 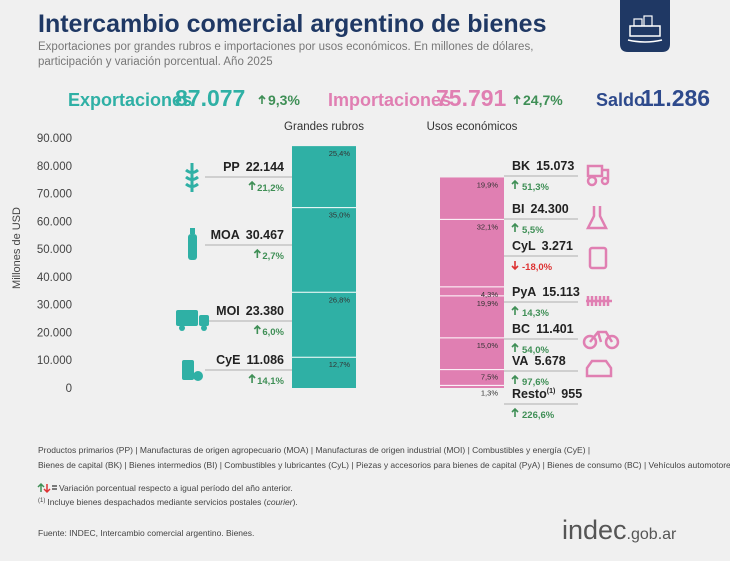 I want to click on value-label: 24.300, so click(x=550, y=209).